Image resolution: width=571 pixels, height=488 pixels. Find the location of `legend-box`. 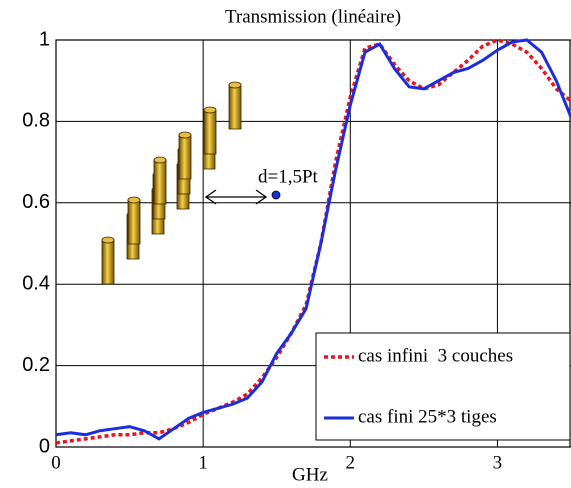

legend-box is located at coordinates (443, 386).